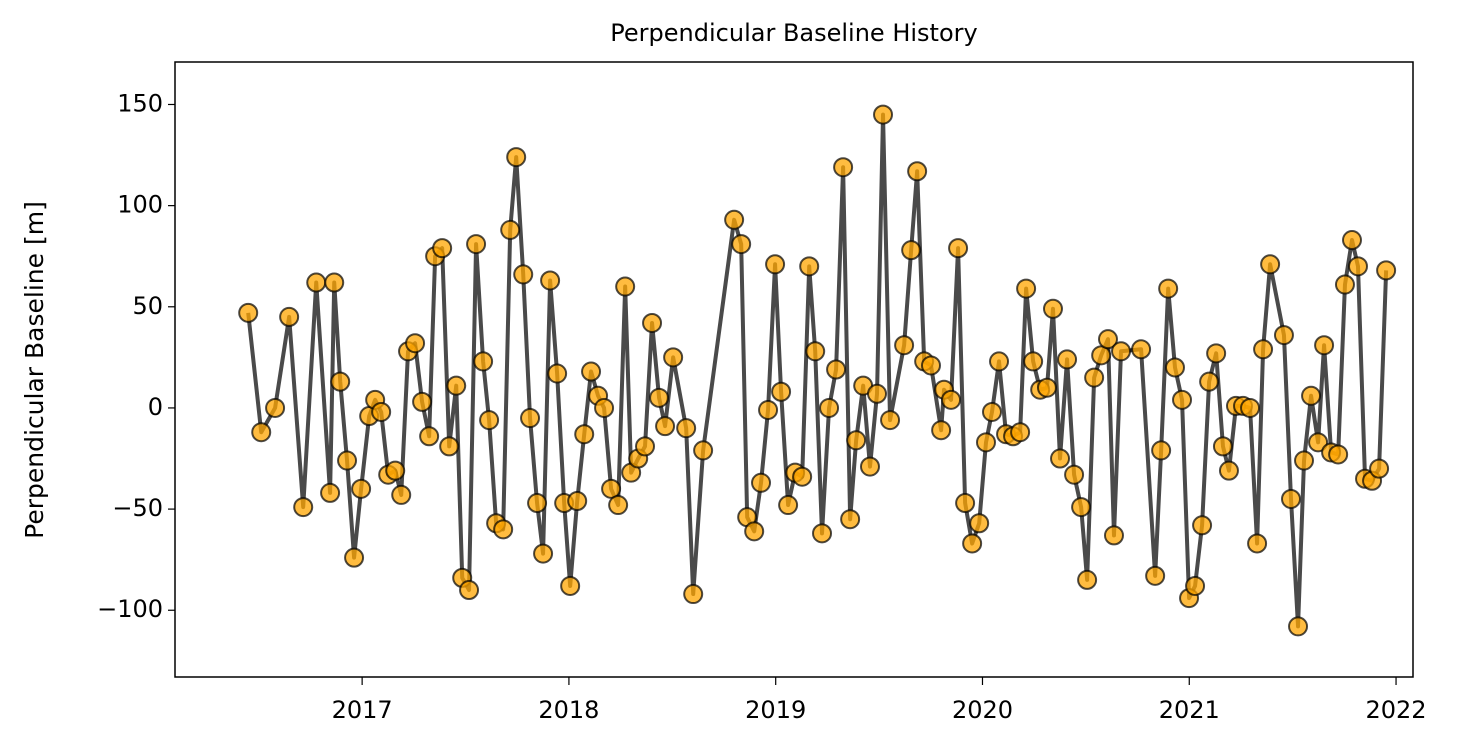  Describe the element at coordinates (140, 205) in the screenshot. I see `y-tick-label: 100` at that location.